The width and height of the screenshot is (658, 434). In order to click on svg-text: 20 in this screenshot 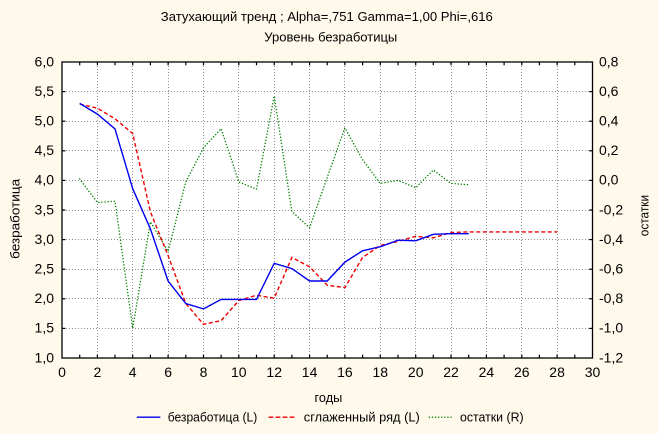, I will do `click(416, 372)`.